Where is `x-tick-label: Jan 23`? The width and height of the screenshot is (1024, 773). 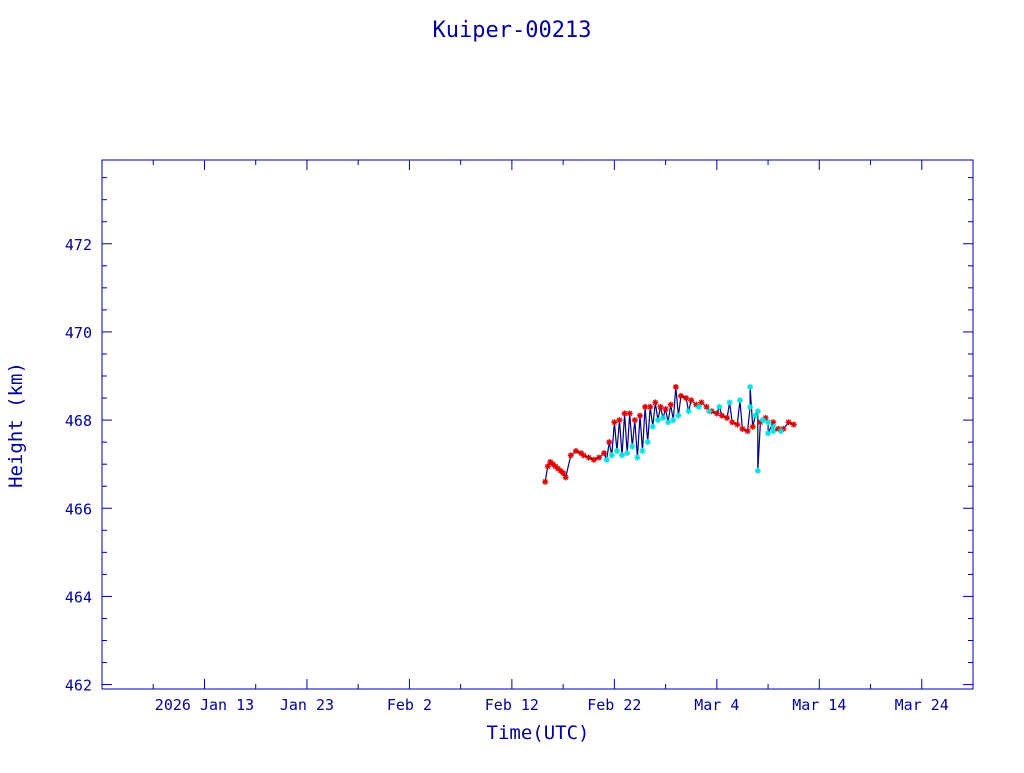 x-tick-label: Jan 23 is located at coordinates (307, 705).